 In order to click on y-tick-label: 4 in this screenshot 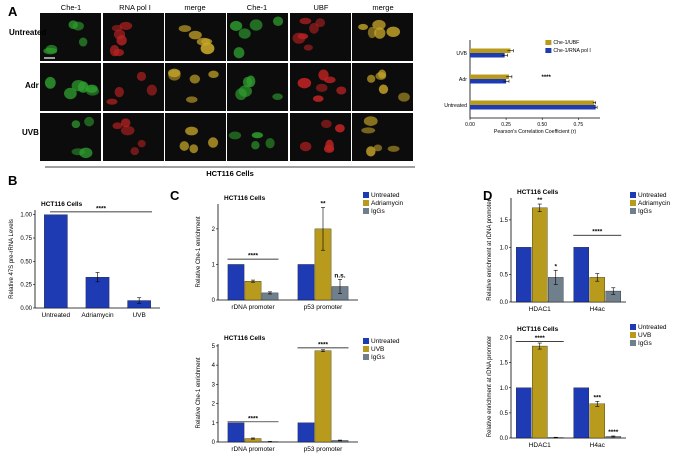, I will do `click(214, 366)`.